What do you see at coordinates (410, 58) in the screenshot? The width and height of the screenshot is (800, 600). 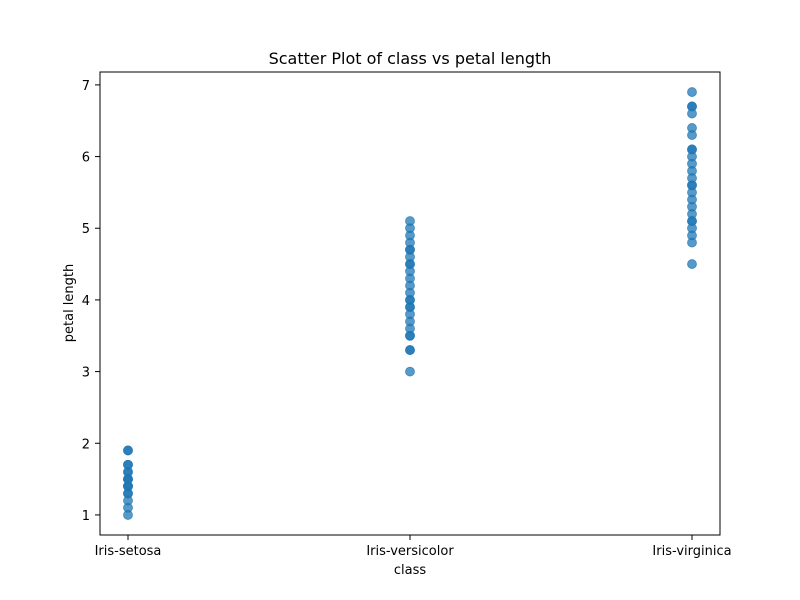 I see `chart-title: Scatter Plot of class vs petal length` at bounding box center [410, 58].